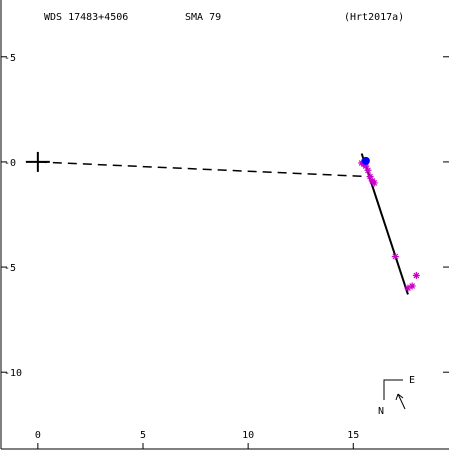 The image size is (450, 450). Describe the element at coordinates (143, 435) in the screenshot. I see `x-tick-label-1: 5` at that location.